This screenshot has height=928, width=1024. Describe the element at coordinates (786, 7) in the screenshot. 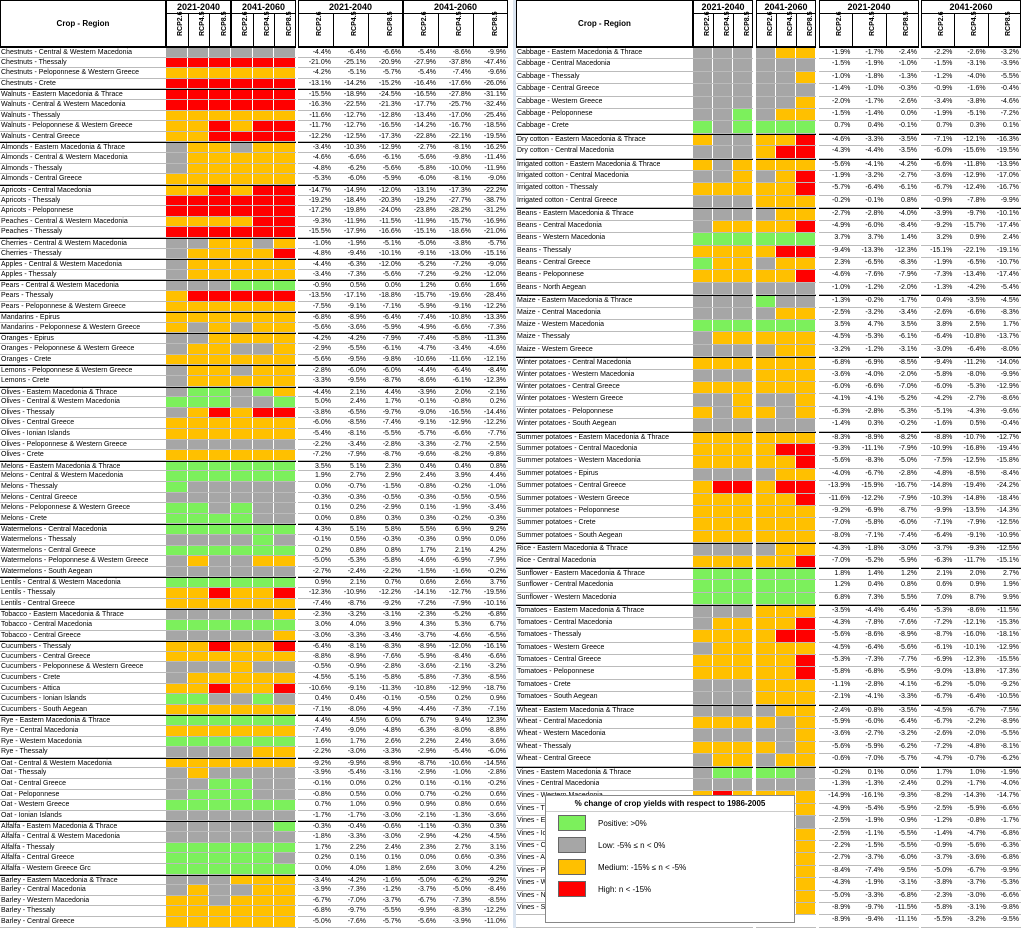

I see `period-label: 2041-2060` at that location.